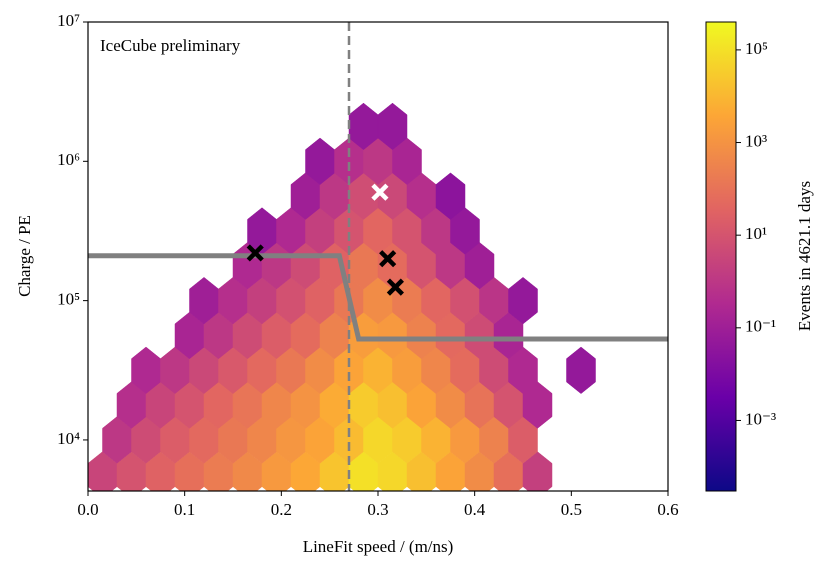 The height and width of the screenshot is (572, 830). I want to click on x-tick-label: 0.6, so click(667, 509).